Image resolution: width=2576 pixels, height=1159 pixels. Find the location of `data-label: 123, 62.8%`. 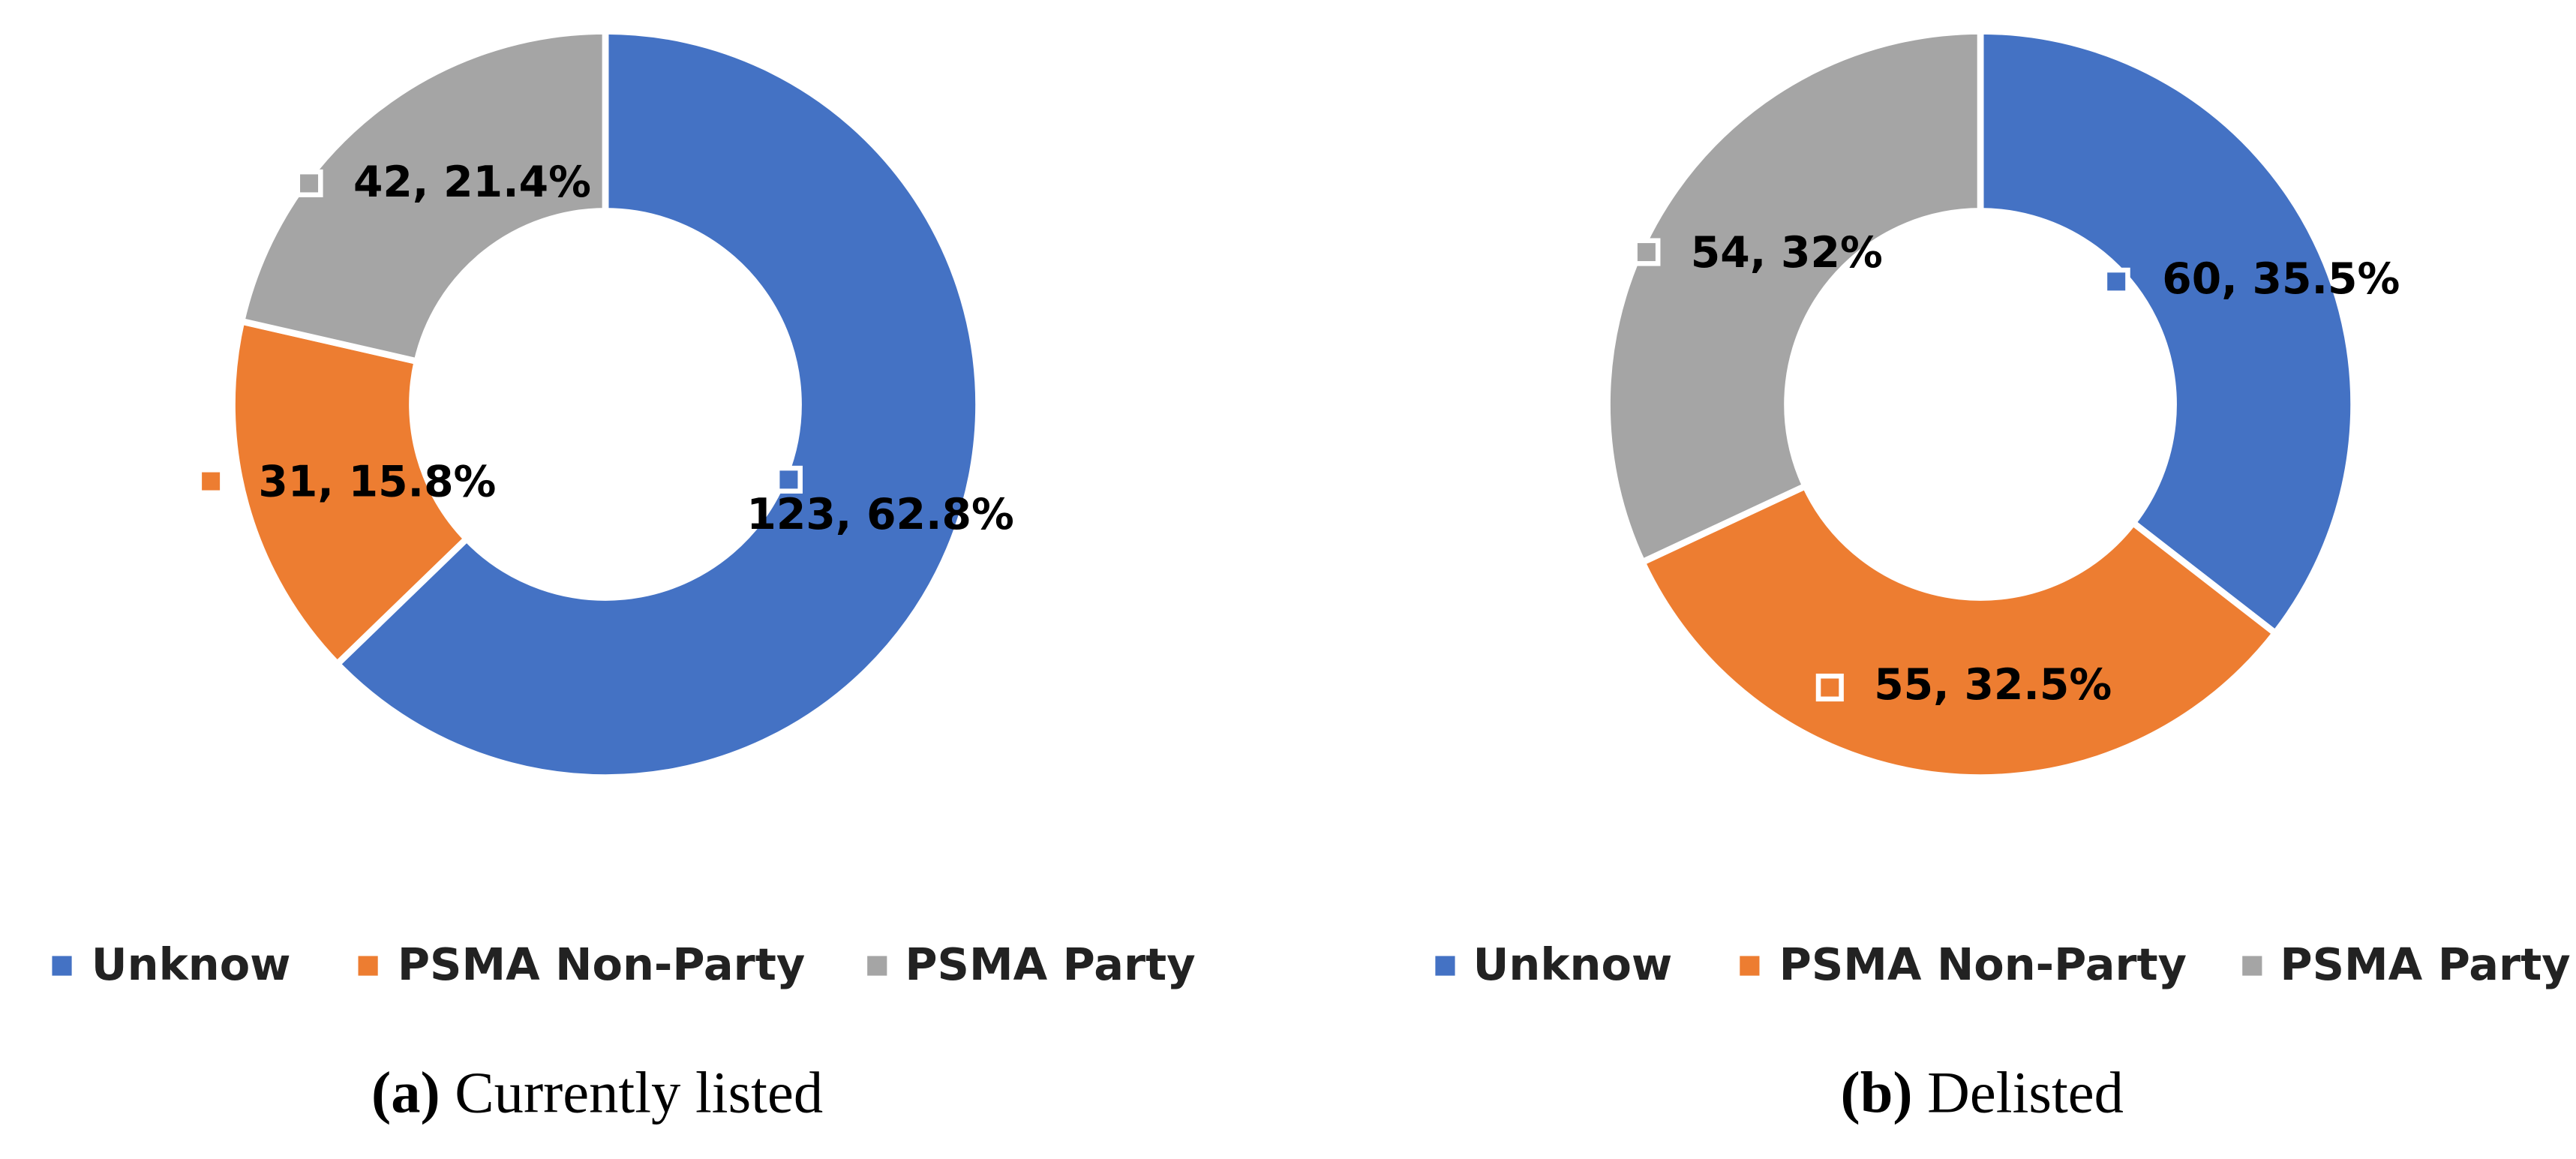

data-label: 123, 62.8% is located at coordinates (879, 514).